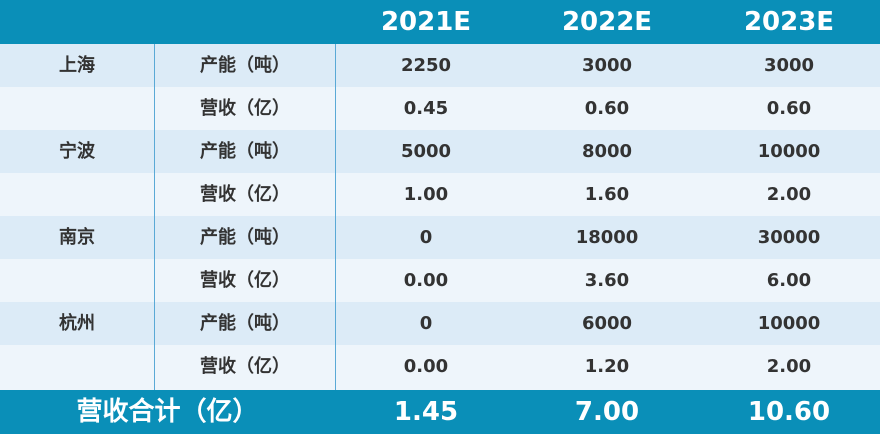  Describe the element at coordinates (789, 237) in the screenshot. I see `value-cell: 30000` at that location.